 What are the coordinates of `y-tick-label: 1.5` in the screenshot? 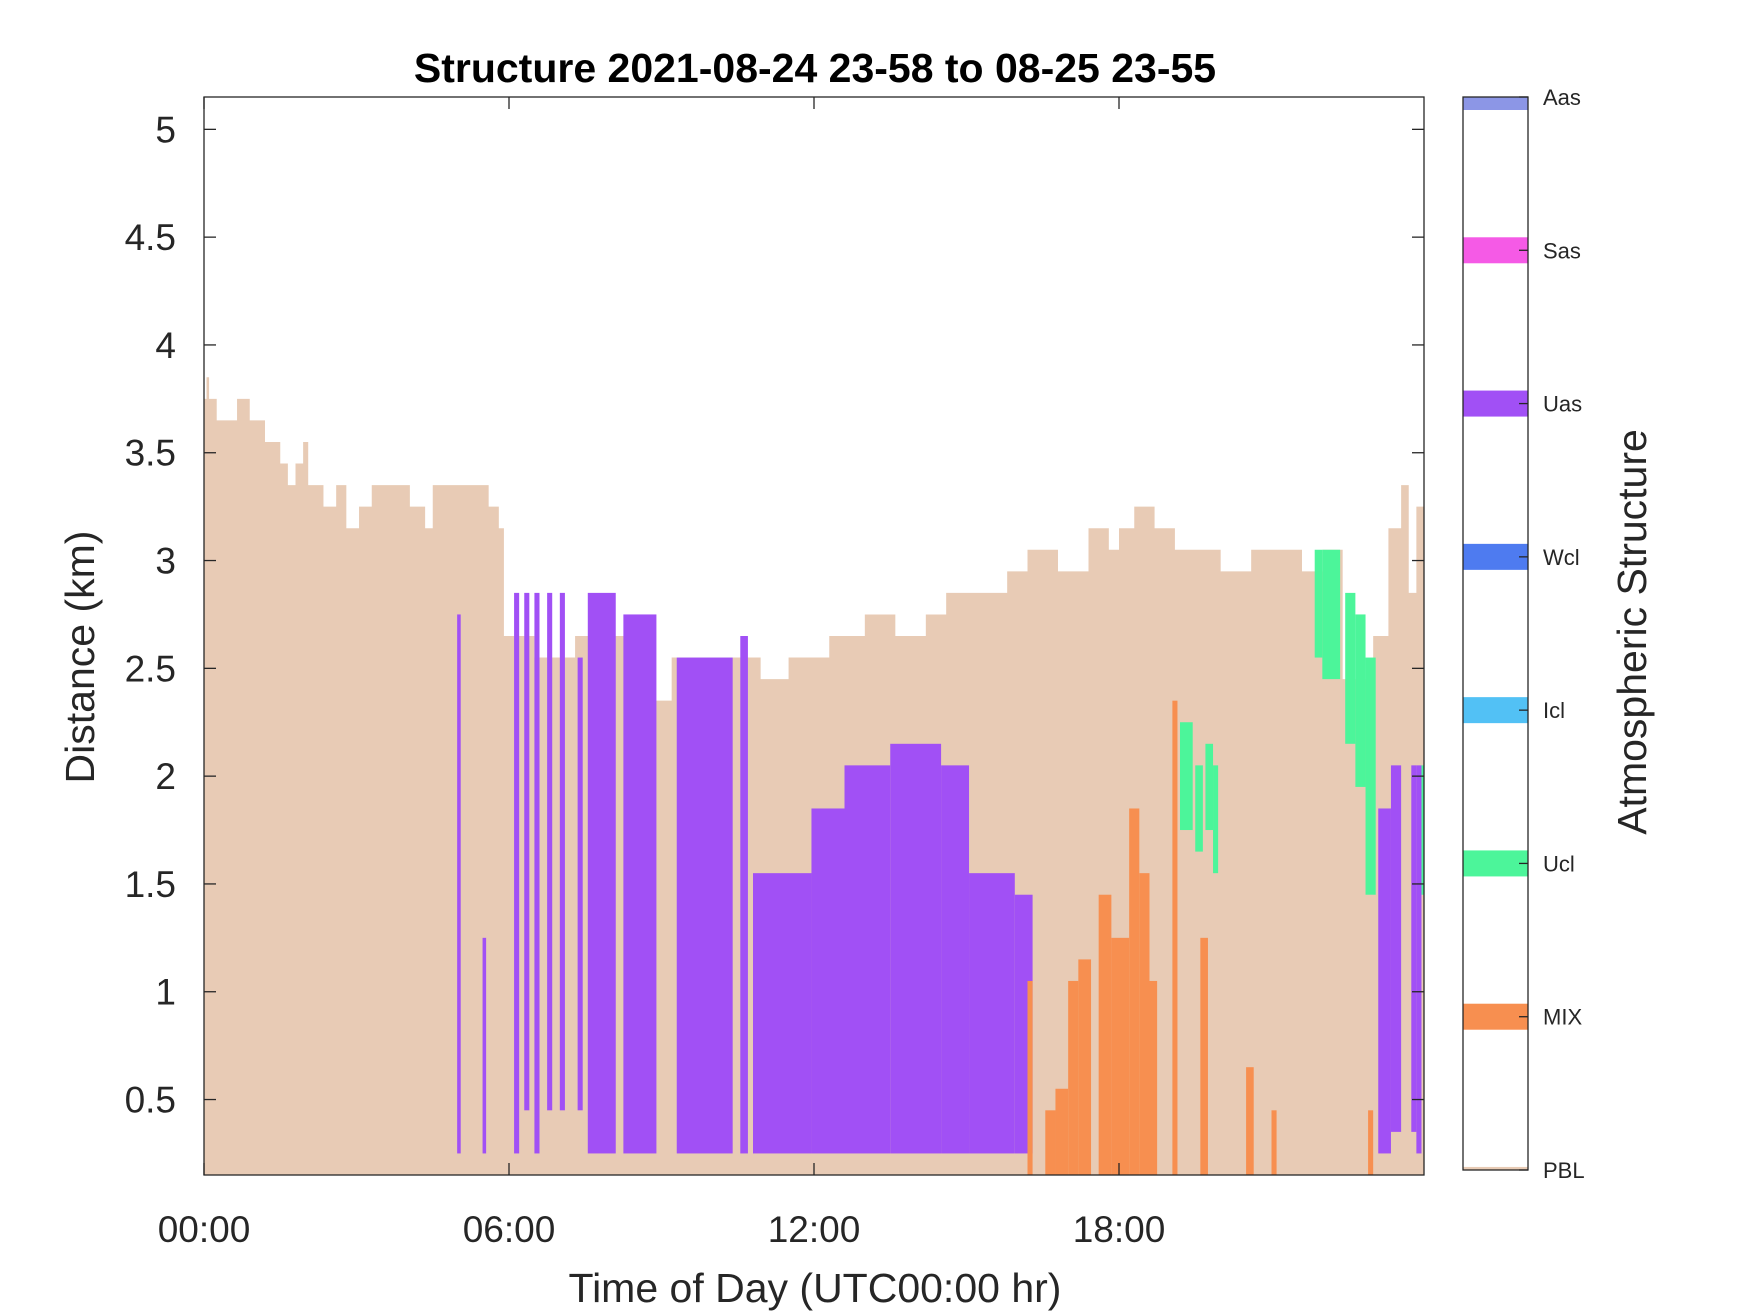 It's located at (150, 884).